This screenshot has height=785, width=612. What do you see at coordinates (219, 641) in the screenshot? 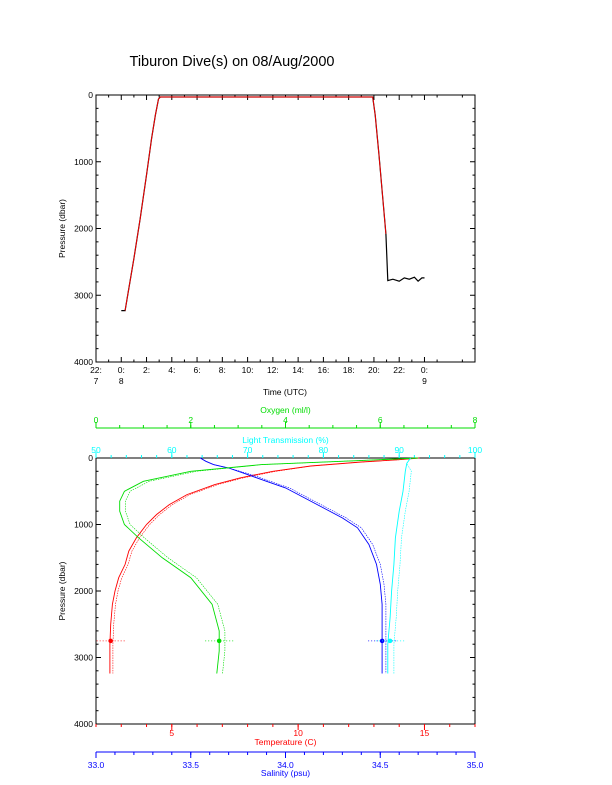
I see `oxygen-bottom-marker` at bounding box center [219, 641].